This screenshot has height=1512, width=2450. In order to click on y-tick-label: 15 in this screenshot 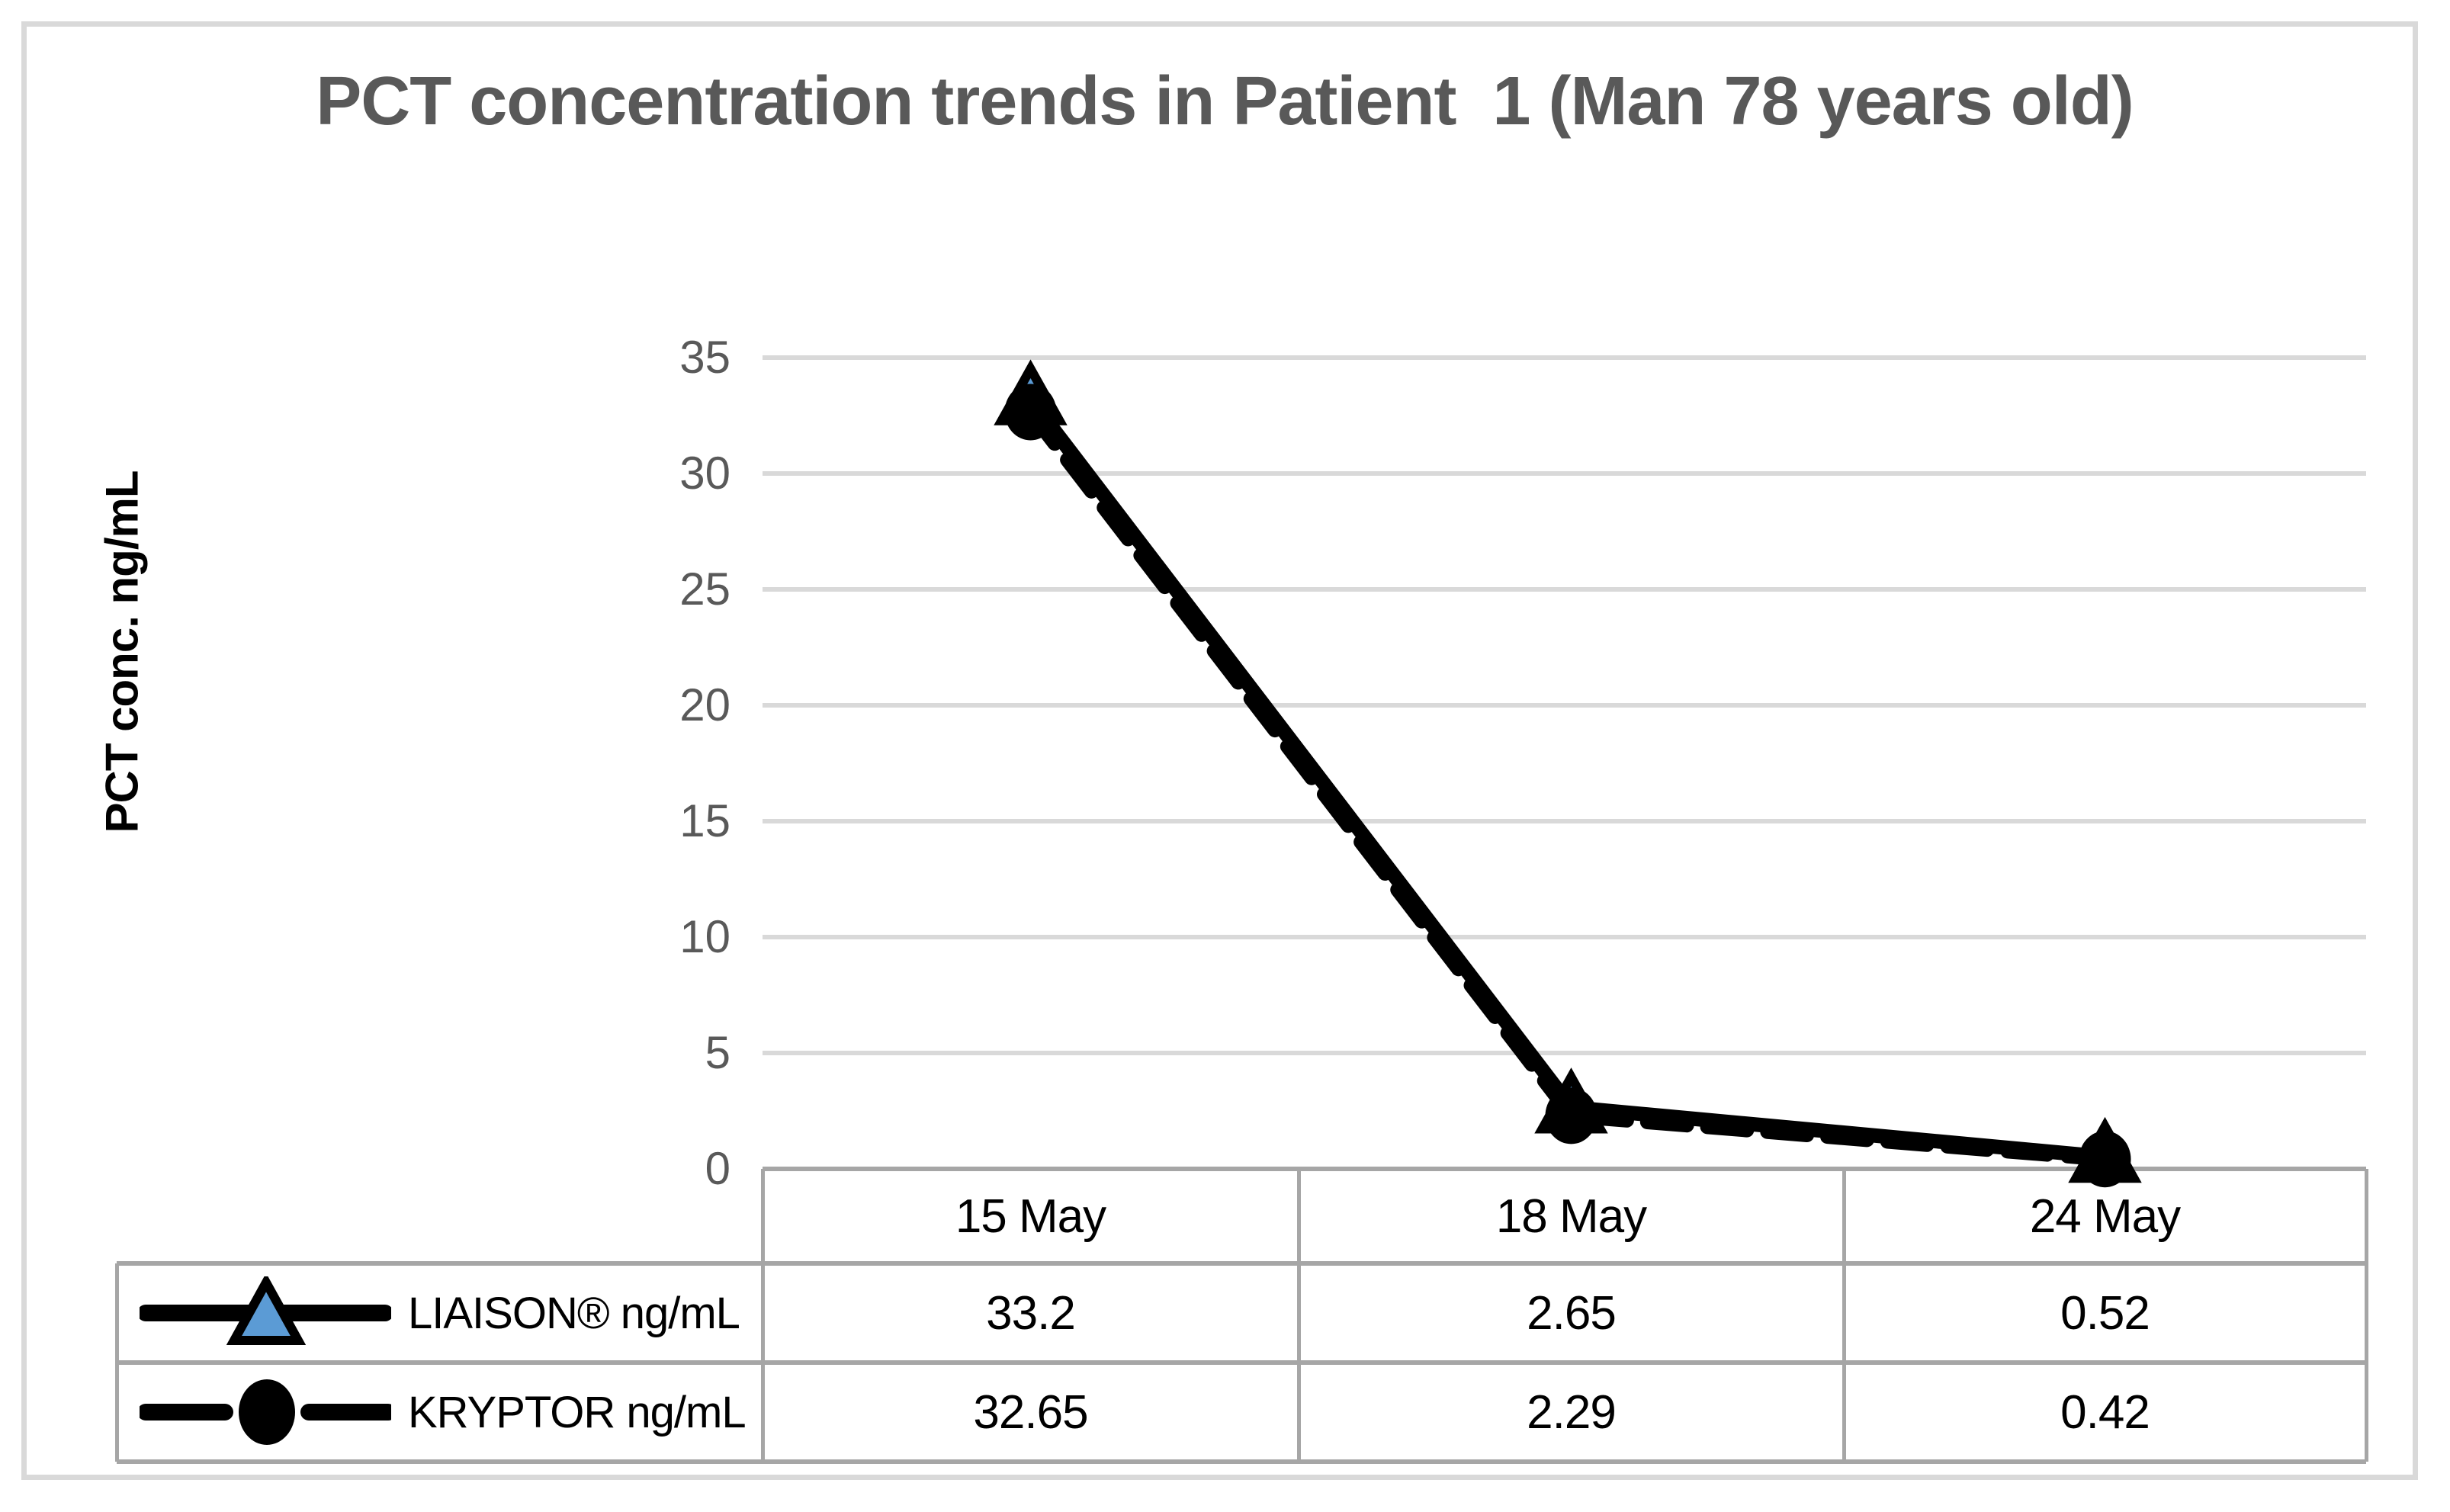, I will do `click(705, 820)`.